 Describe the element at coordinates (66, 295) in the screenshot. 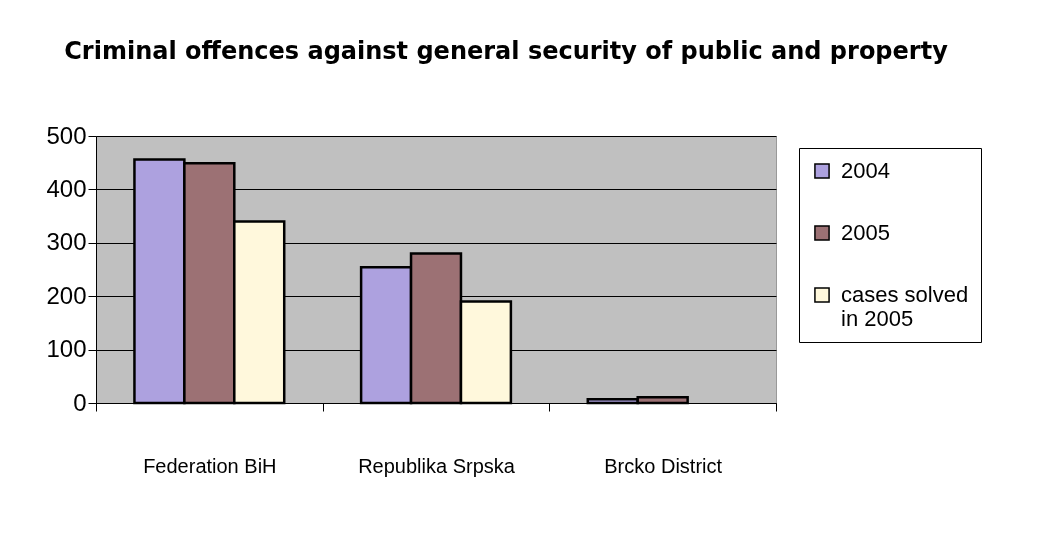

I see `y-tick-label: 200` at that location.